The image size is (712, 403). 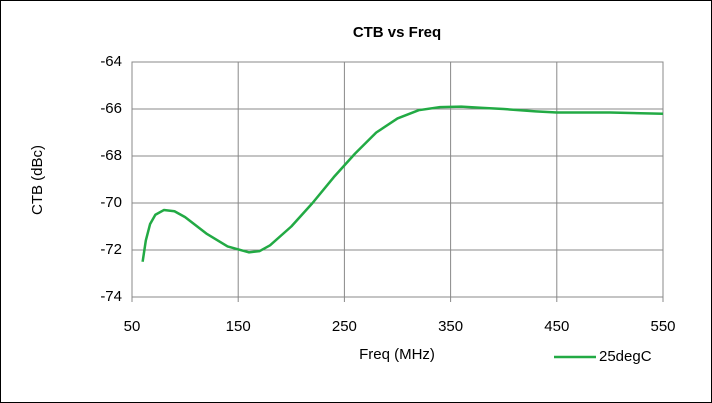 I want to click on y-tick-label: -66, so click(x=111, y=108).